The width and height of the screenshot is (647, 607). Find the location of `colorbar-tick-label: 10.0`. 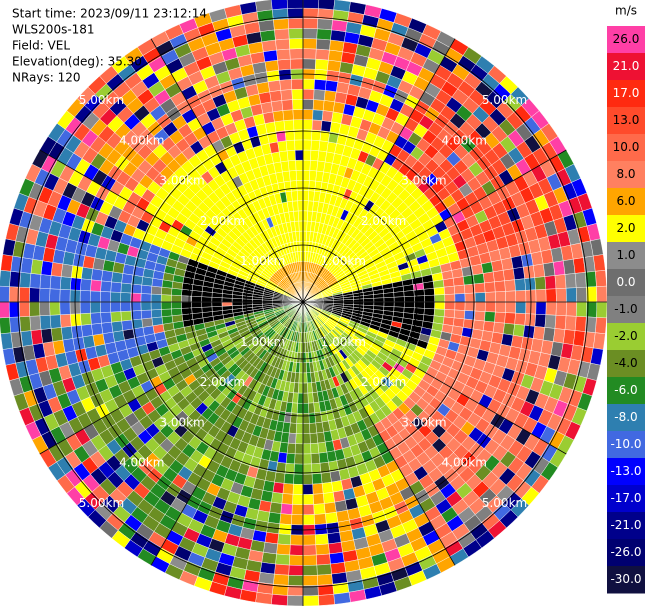

colorbar-tick-label: 10.0 is located at coordinates (626, 147).